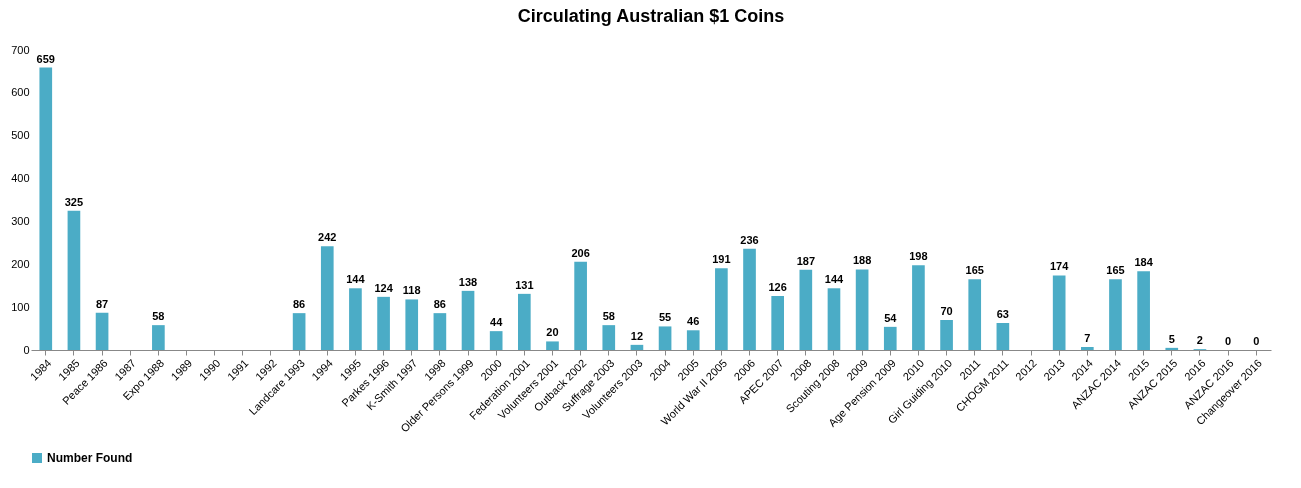 The height and width of the screenshot is (488, 1301). What do you see at coordinates (1199, 340) in the screenshot?
I see `data-label: 2` at bounding box center [1199, 340].